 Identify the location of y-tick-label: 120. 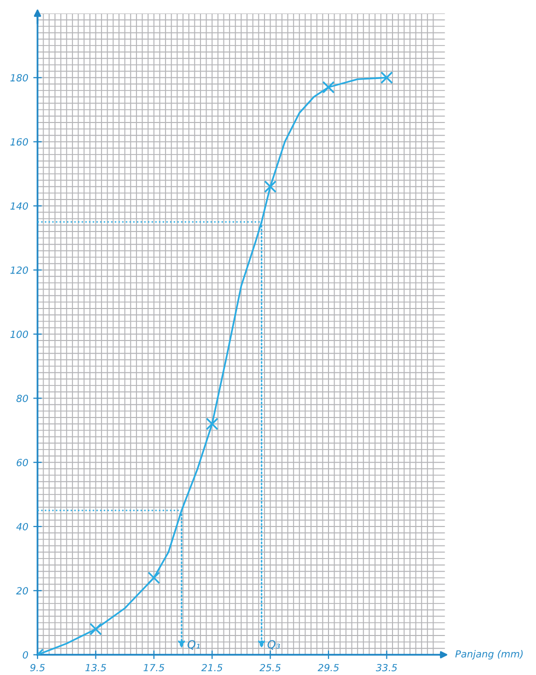
(19, 270).